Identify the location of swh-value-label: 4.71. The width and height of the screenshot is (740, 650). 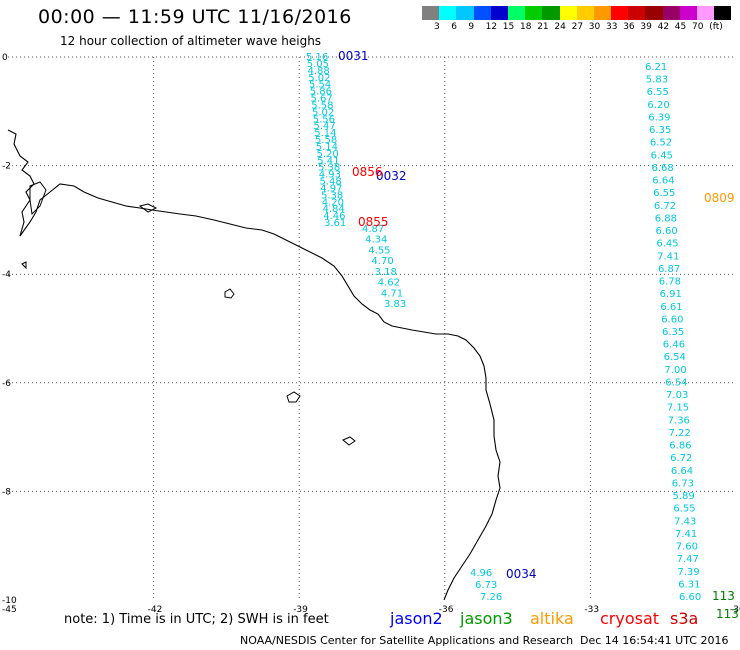
(392, 293).